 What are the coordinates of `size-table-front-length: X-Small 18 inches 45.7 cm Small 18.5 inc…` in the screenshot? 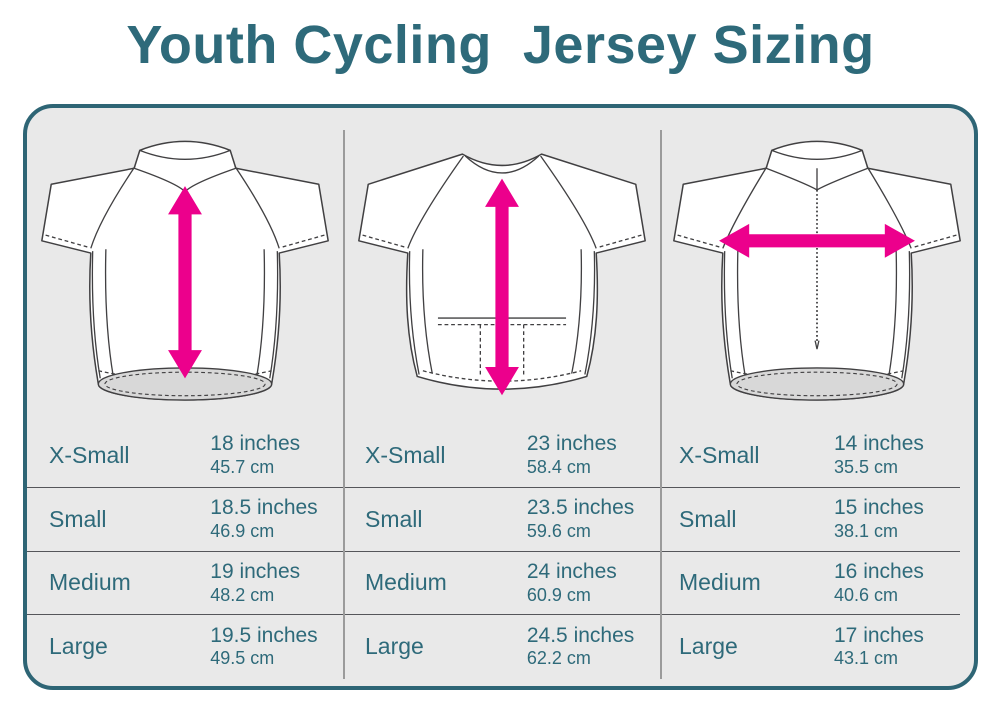 It's located at (185, 555).